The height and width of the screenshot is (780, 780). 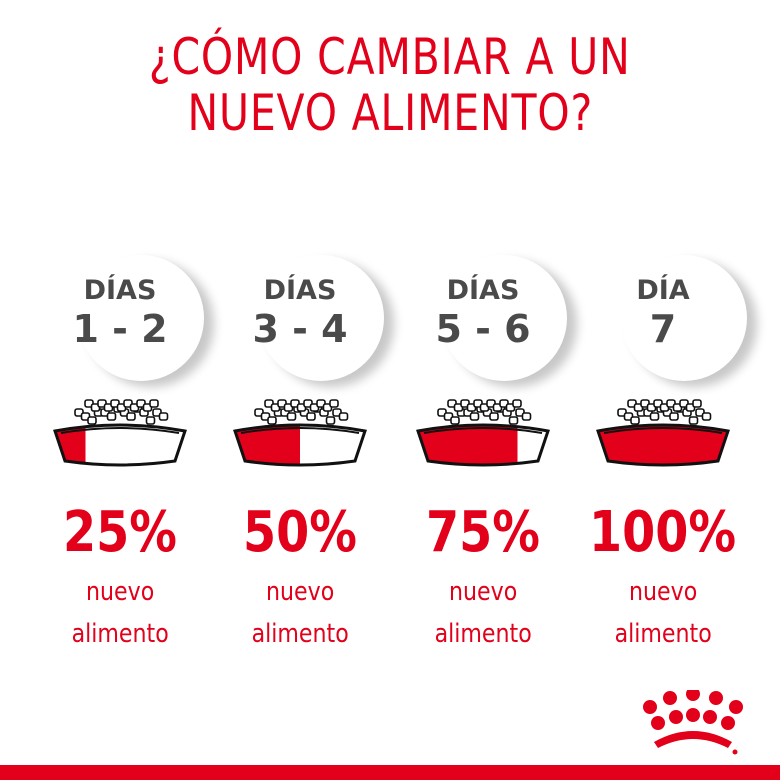 I want to click on footer-bar, so click(x=390, y=772).